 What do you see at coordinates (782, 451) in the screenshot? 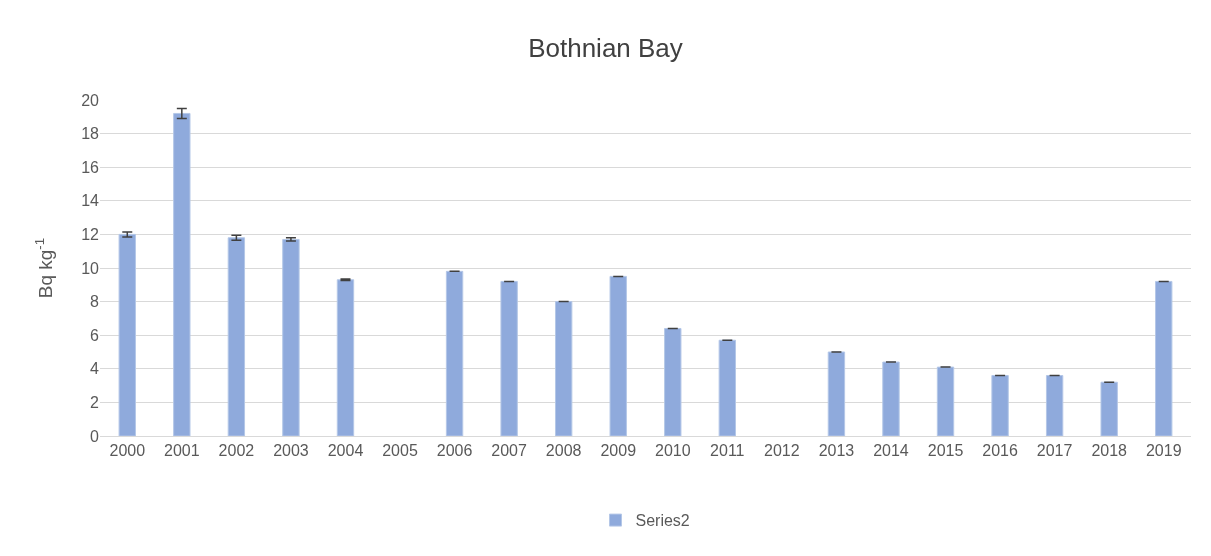
I see `x-tick-label: 2012` at bounding box center [782, 451].